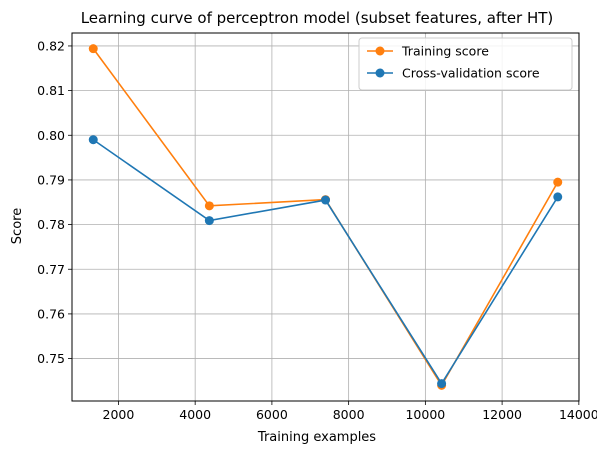 This screenshot has height=455, width=597. I want to click on x-tick-label: 8000, so click(349, 414).